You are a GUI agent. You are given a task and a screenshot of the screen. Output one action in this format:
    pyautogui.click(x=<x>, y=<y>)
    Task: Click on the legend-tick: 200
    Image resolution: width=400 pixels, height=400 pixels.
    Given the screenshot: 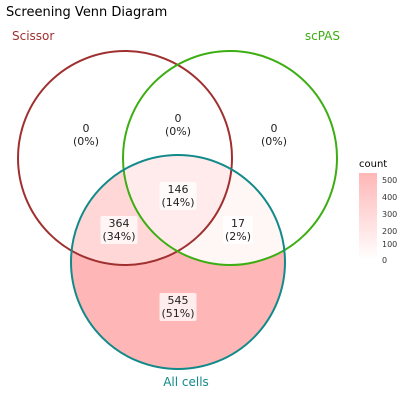 What is the action you would take?
    pyautogui.click(x=389, y=231)
    